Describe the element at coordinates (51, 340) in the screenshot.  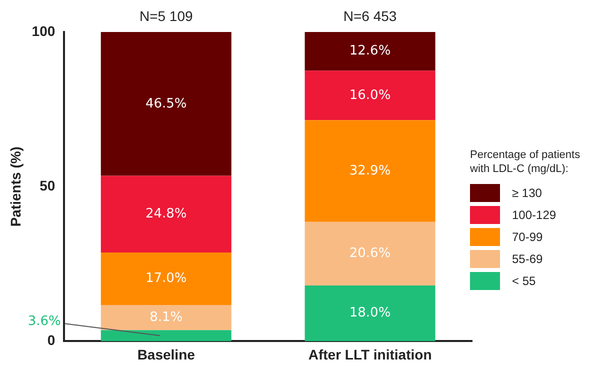
I see `y-tick-label: 0` at that location.